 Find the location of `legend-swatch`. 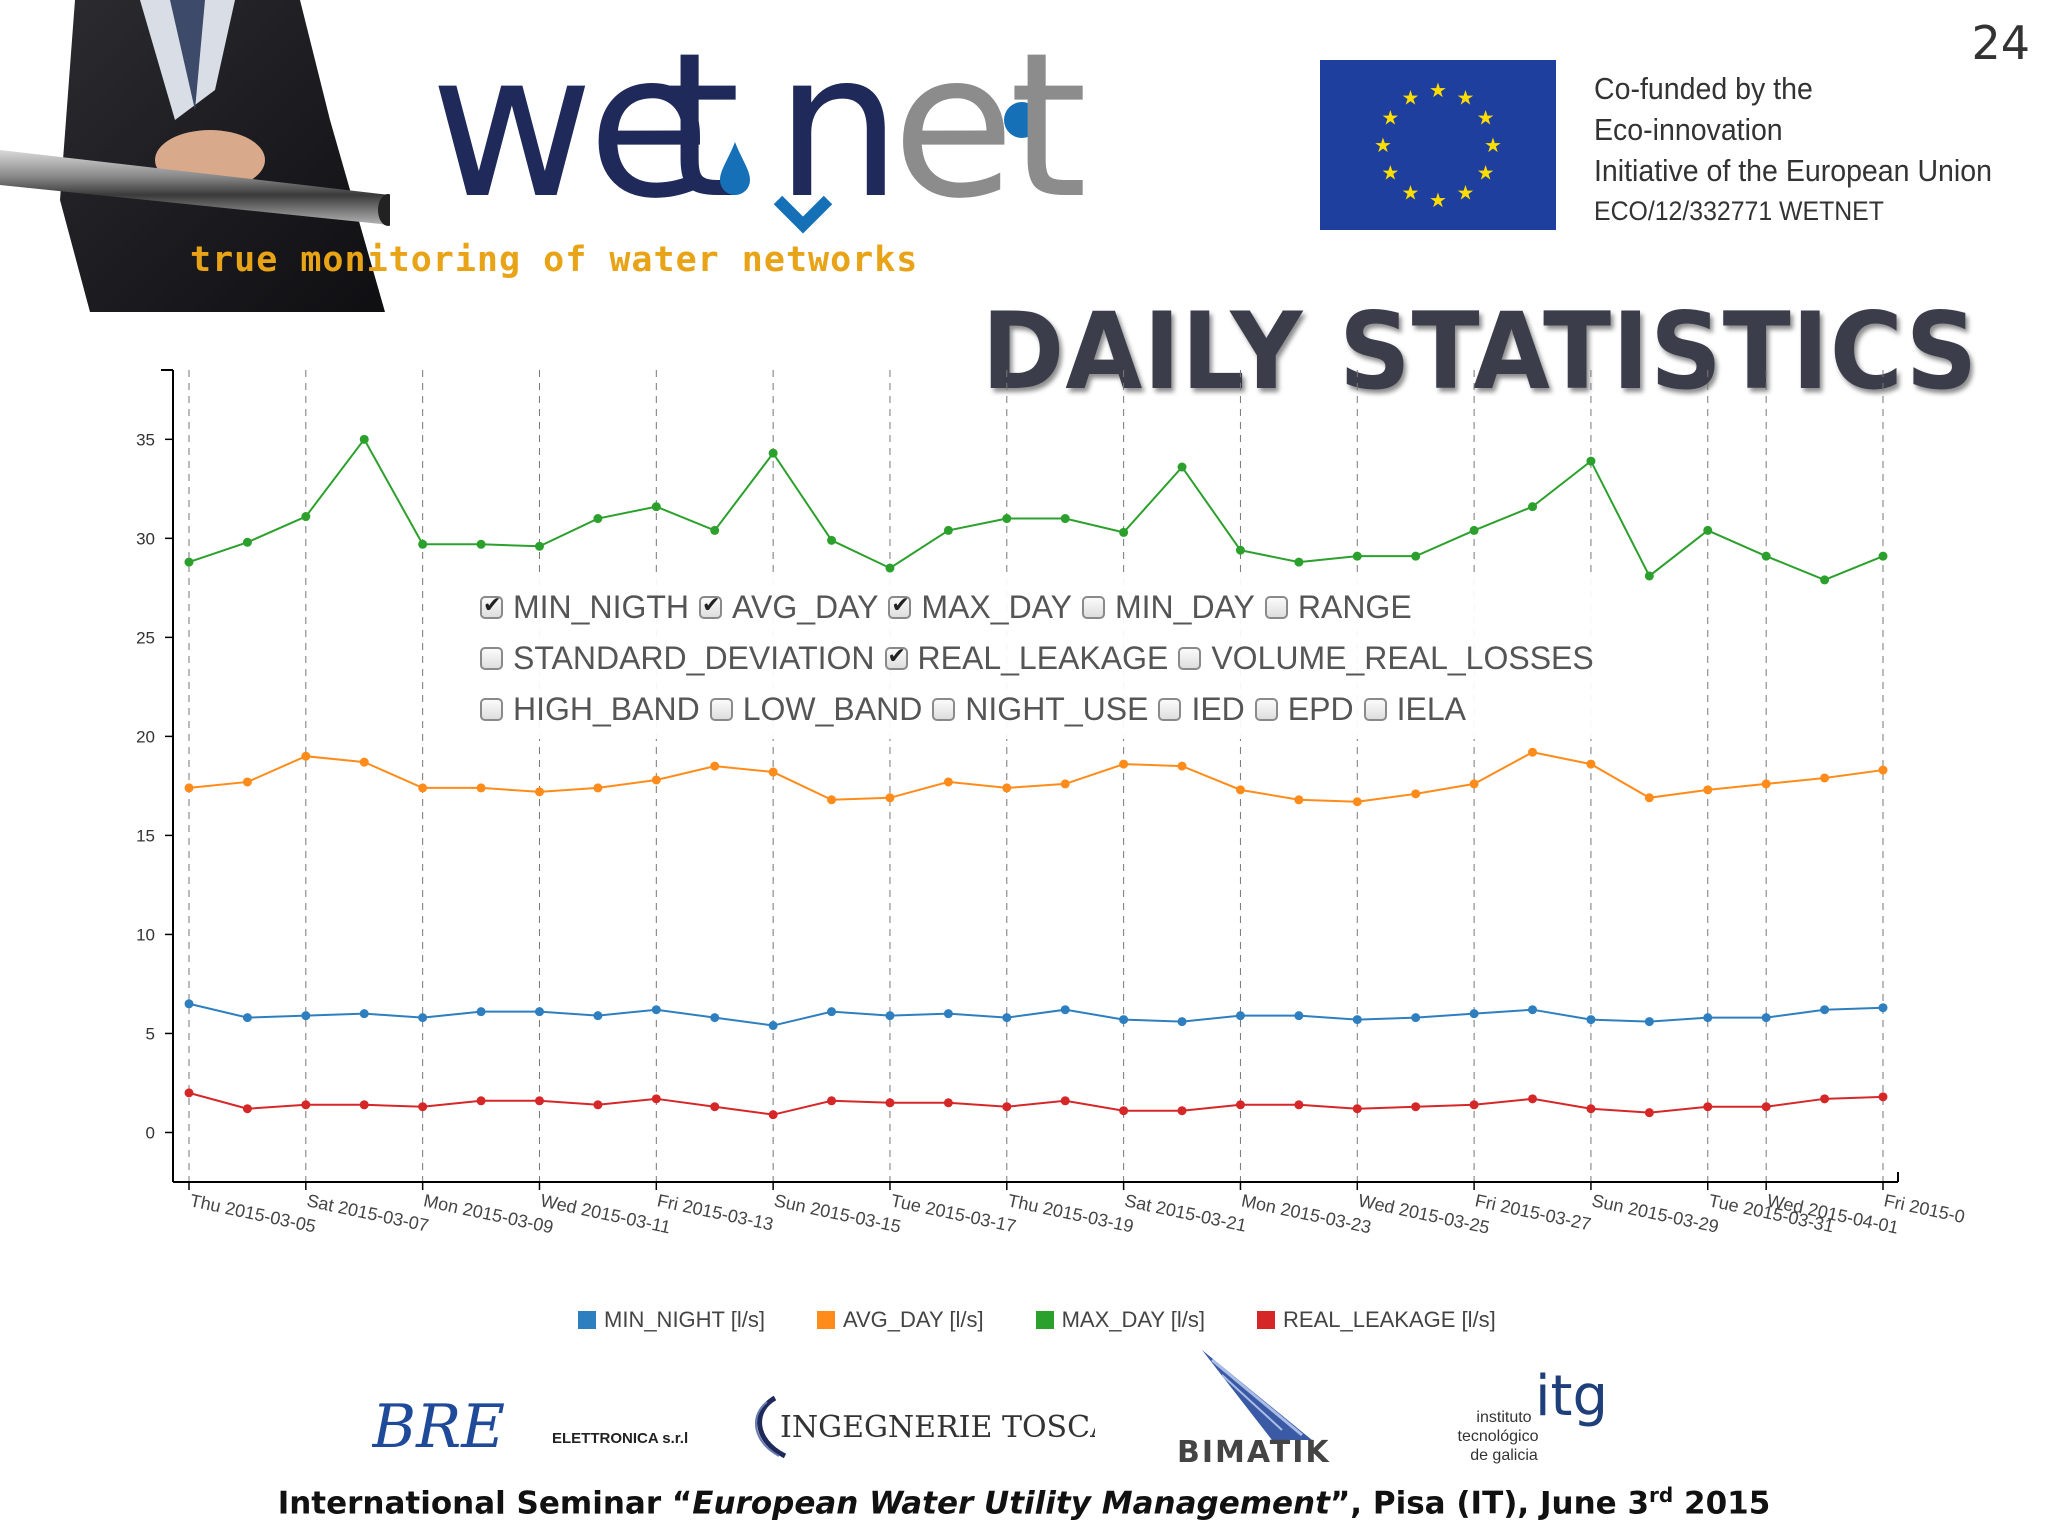

legend-swatch is located at coordinates (1044, 1320).